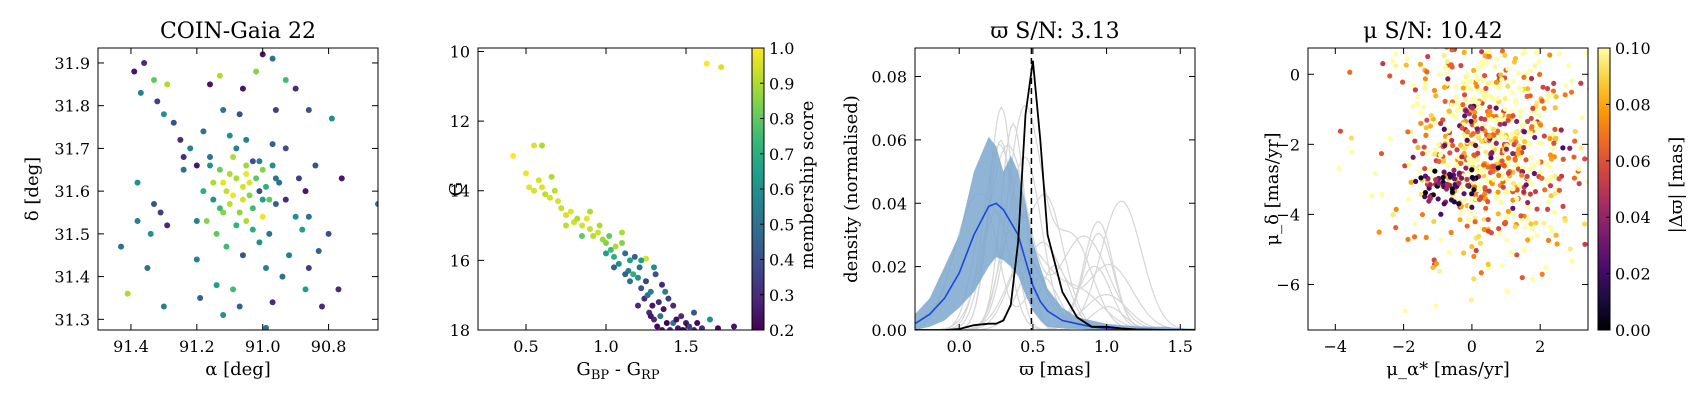 The height and width of the screenshot is (400, 1700). What do you see at coordinates (617, 371) in the screenshot?
I see `panel2-xlabel: GBP - GRP` at bounding box center [617, 371].